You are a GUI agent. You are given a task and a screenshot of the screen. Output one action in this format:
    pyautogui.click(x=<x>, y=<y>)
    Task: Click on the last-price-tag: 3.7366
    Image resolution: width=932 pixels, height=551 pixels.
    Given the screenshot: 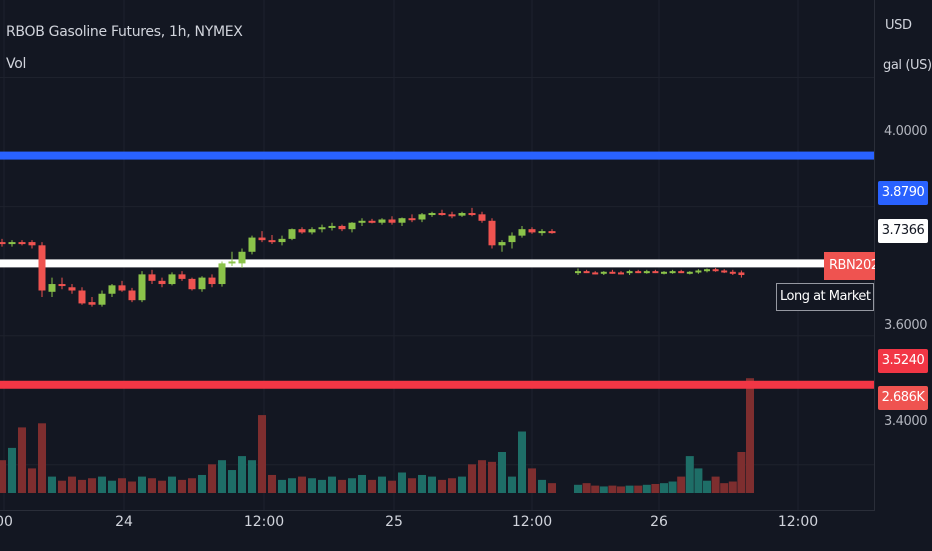 What is the action you would take?
    pyautogui.click(x=903, y=231)
    